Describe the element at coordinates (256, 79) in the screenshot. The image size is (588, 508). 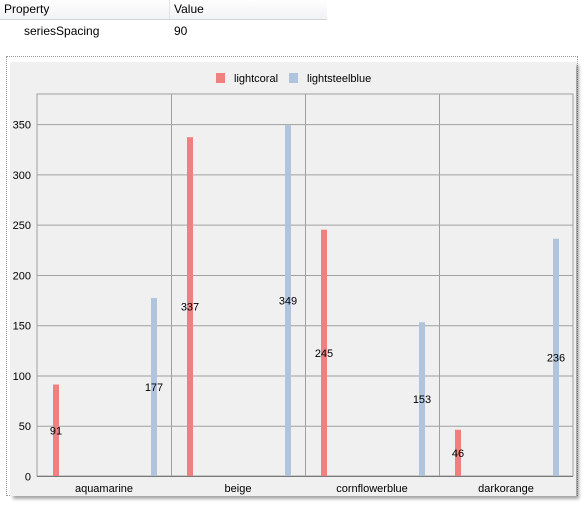
I see `legend-label-lightcoral: lightcoral` at that location.